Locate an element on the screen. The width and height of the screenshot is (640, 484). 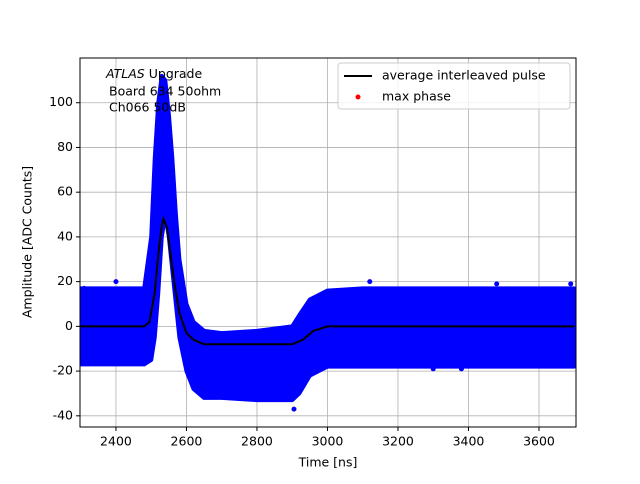
x-tick-label: 3600 is located at coordinates (539, 441).